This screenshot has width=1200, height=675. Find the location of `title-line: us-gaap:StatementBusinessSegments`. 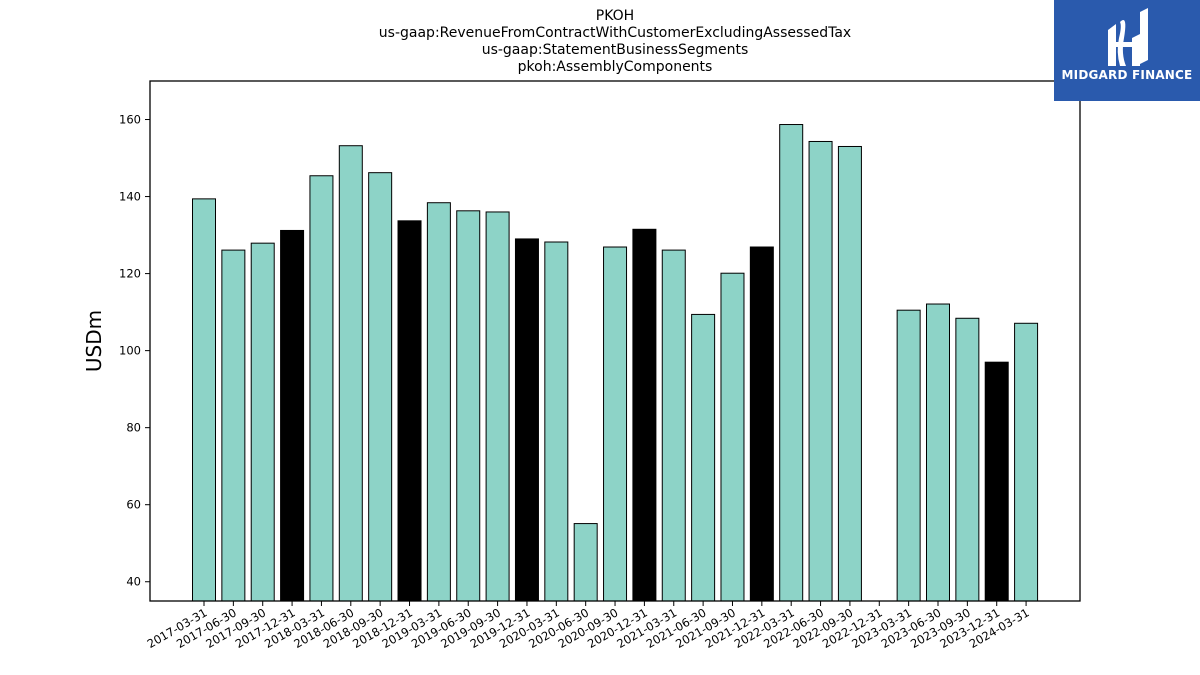

title-line: us-gaap:StatementBusinessSegments is located at coordinates (615, 50).